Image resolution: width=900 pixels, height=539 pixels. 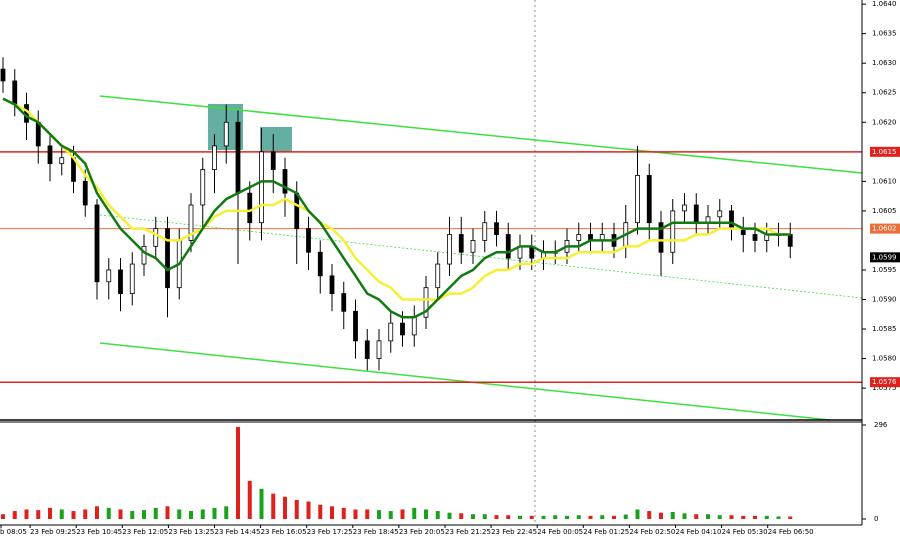 I want to click on y-tick-label: 296, so click(x=881, y=425).